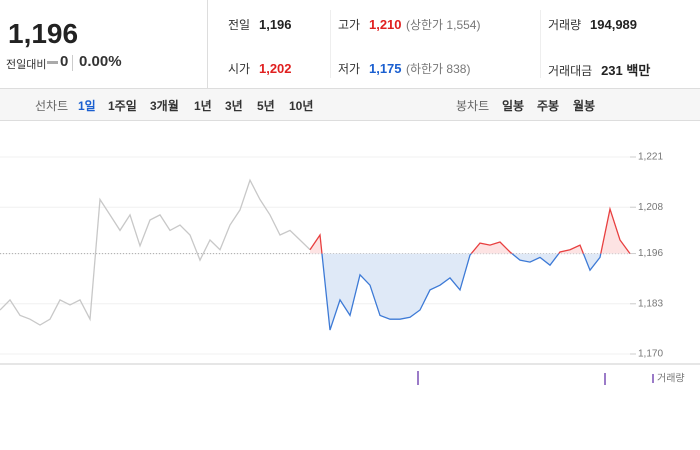 The height and width of the screenshot is (450, 700). What do you see at coordinates (570, 71) in the screenshot?
I see `stat-label: 거래대금` at bounding box center [570, 71].